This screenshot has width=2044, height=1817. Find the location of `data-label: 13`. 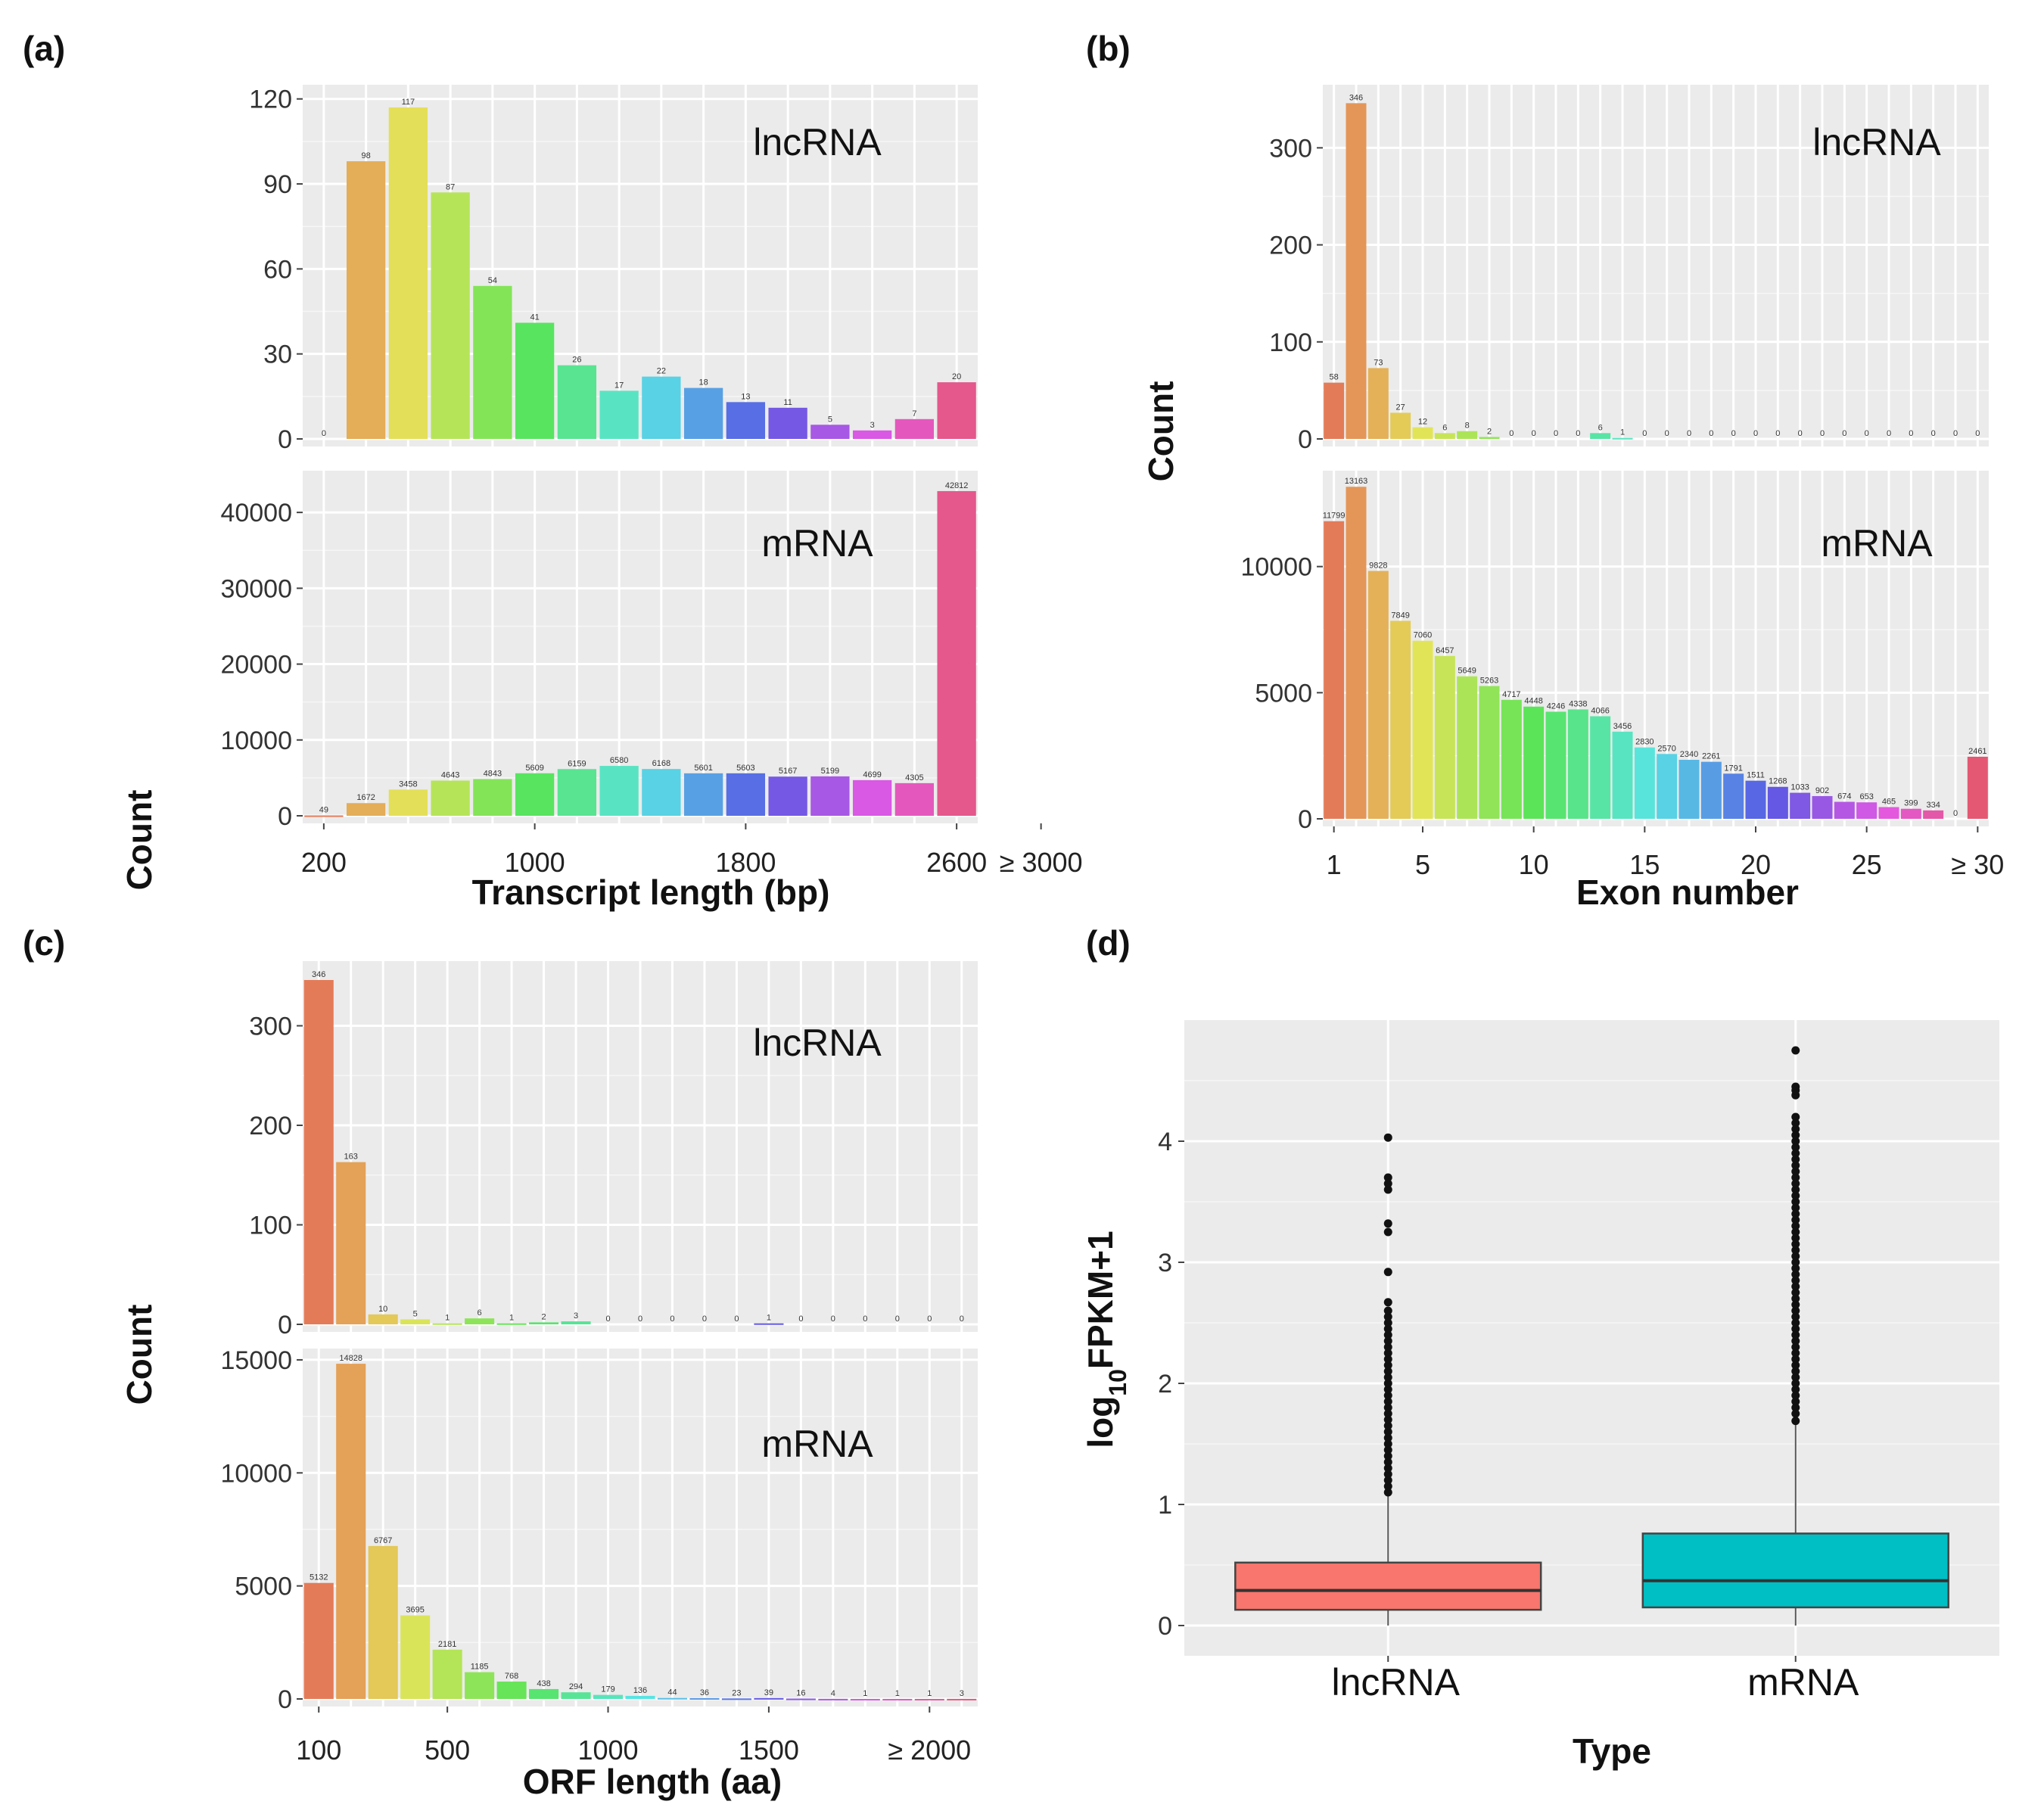

data-label: 13 is located at coordinates (745, 396).